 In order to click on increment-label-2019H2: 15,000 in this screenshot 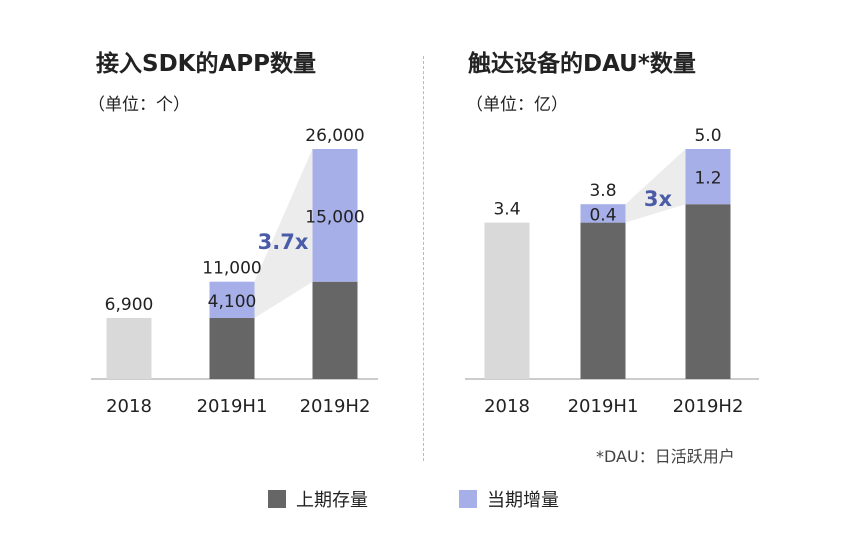, I will do `click(334, 217)`.